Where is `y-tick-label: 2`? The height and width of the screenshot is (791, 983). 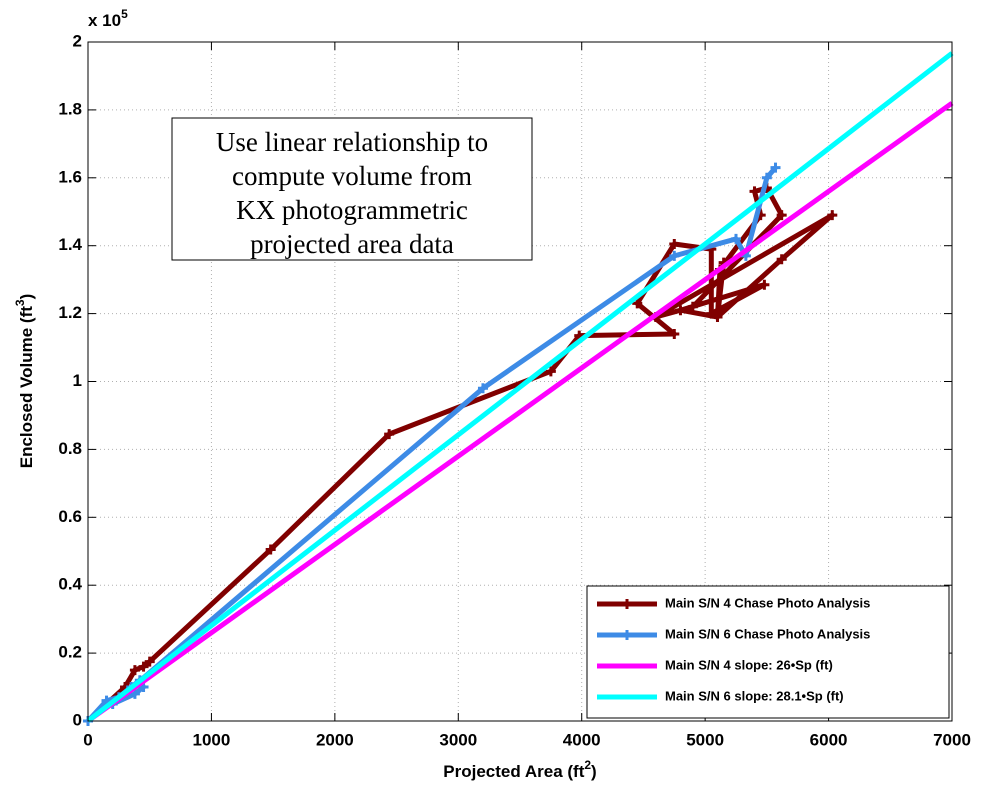
y-tick-label: 2 is located at coordinates (77, 40).